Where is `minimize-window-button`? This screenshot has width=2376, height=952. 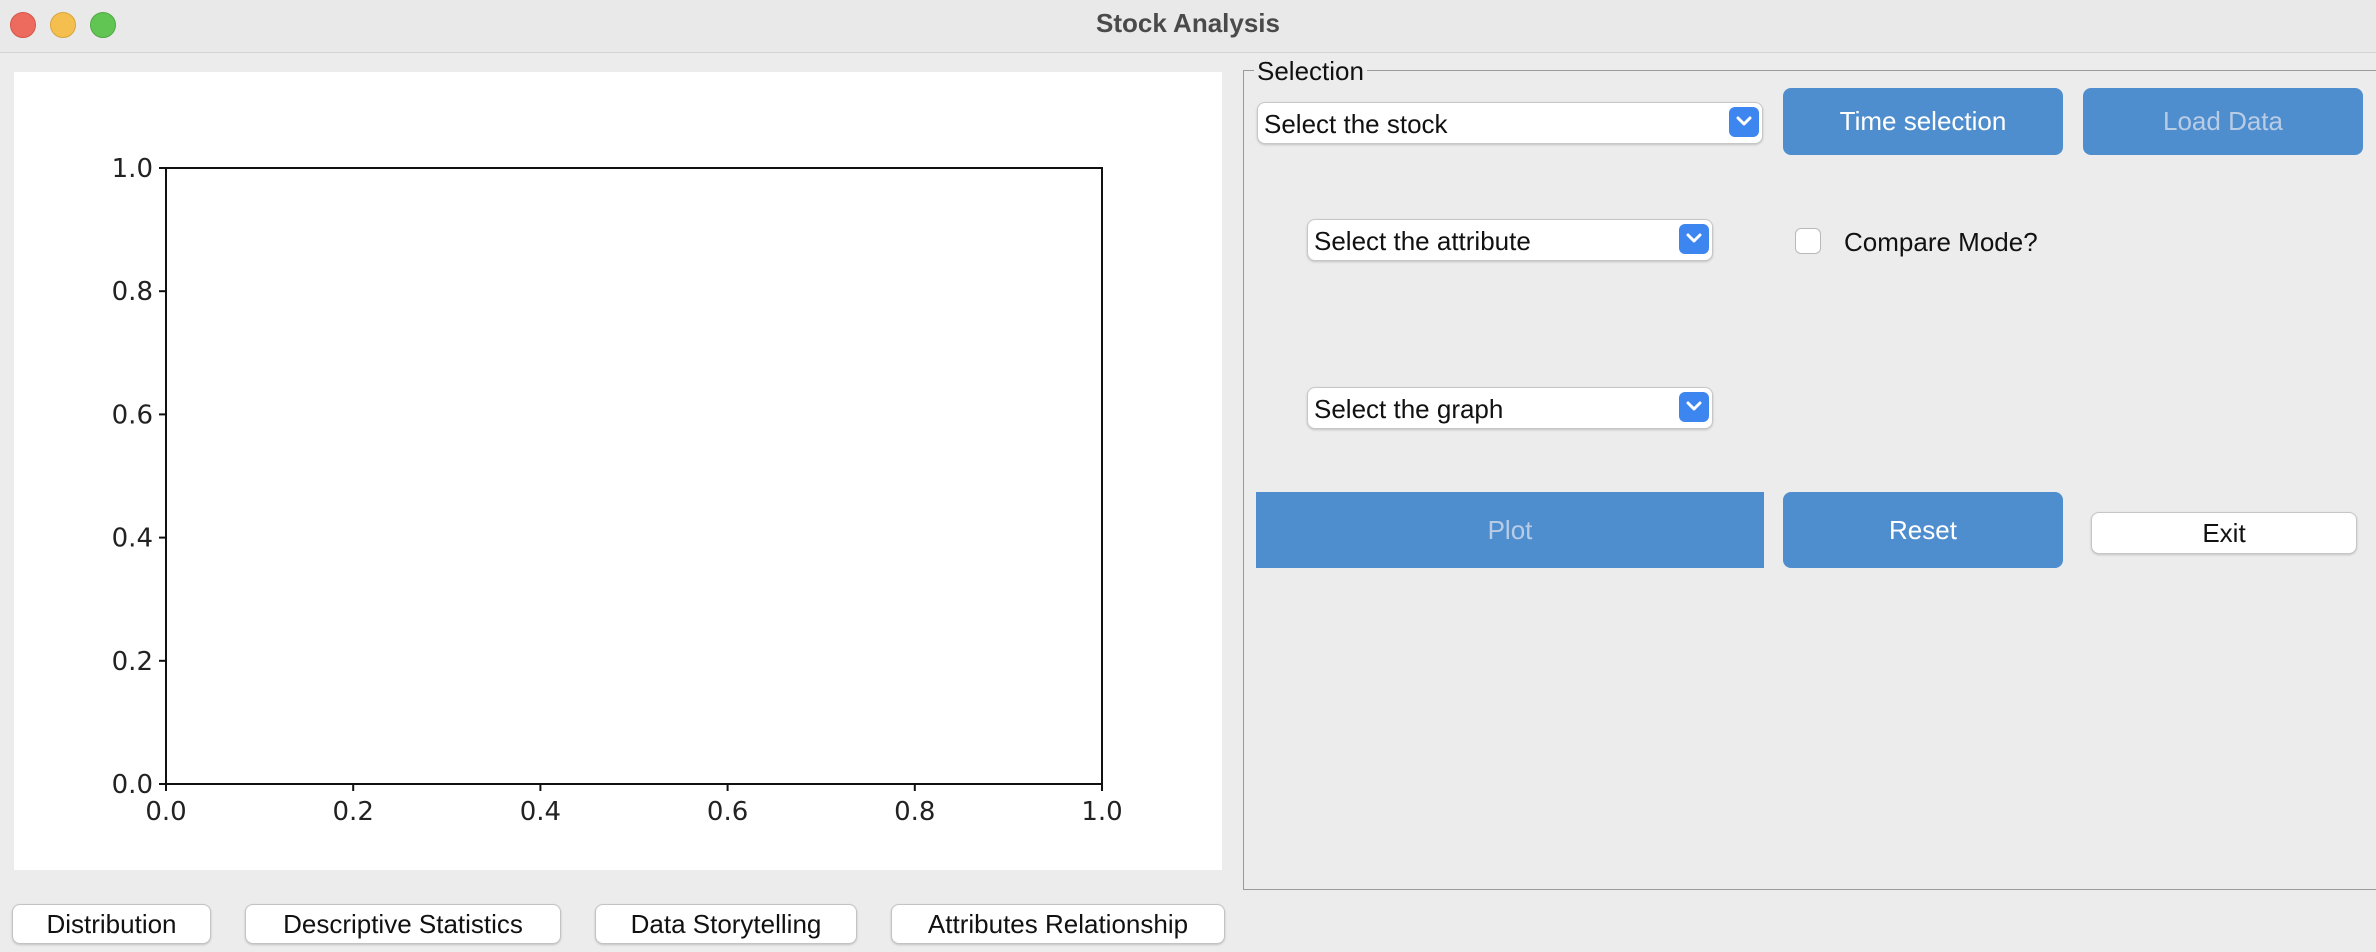
minimize-window-button is located at coordinates (63, 25).